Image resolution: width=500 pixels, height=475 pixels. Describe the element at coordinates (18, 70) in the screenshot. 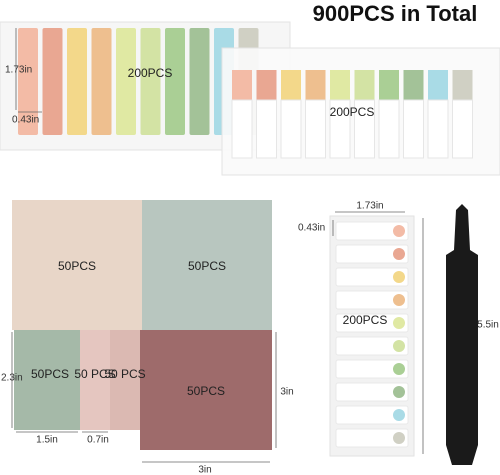

I see `height-label: 1.73in` at that location.